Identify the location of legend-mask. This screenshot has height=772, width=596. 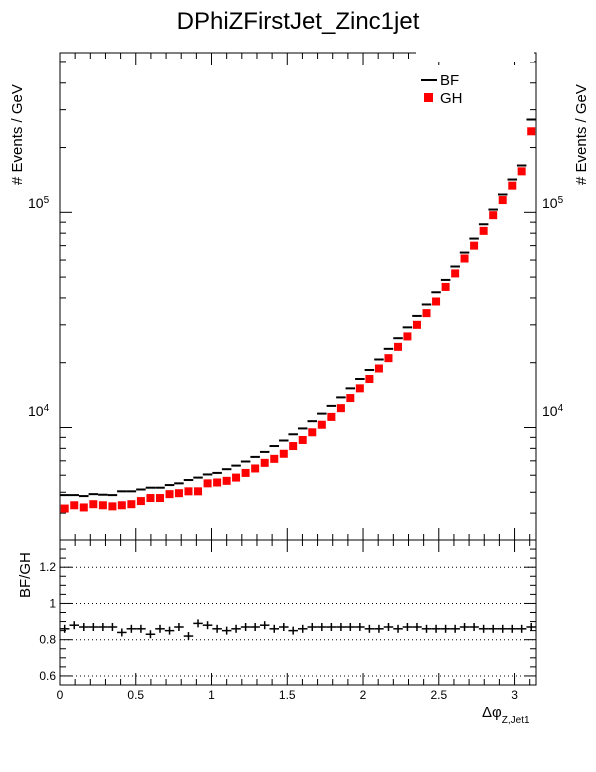
(475, 54).